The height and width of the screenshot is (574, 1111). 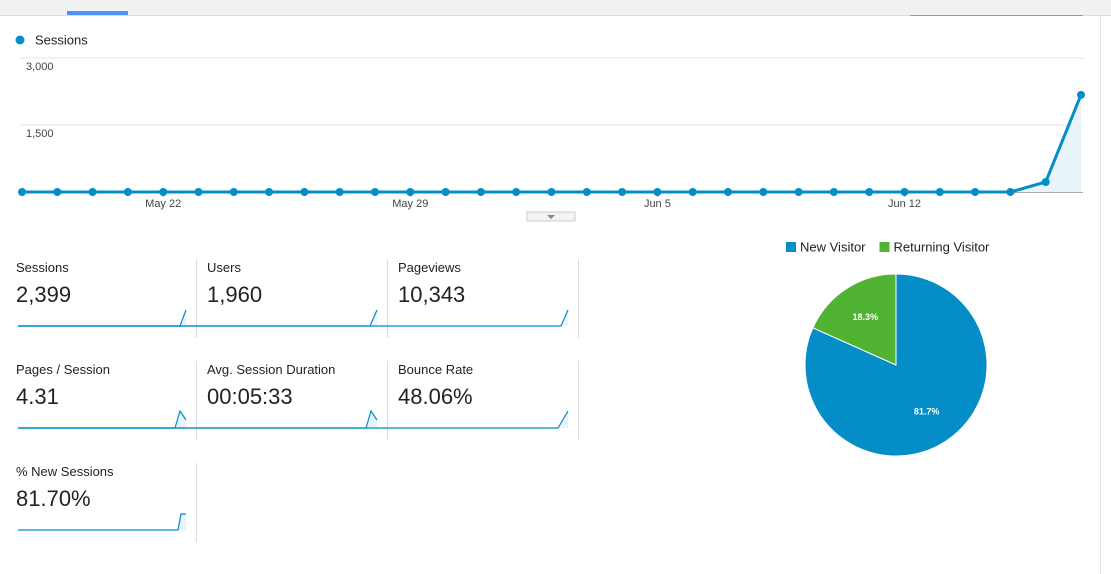 I want to click on handle-arrow, so click(x=551, y=217).